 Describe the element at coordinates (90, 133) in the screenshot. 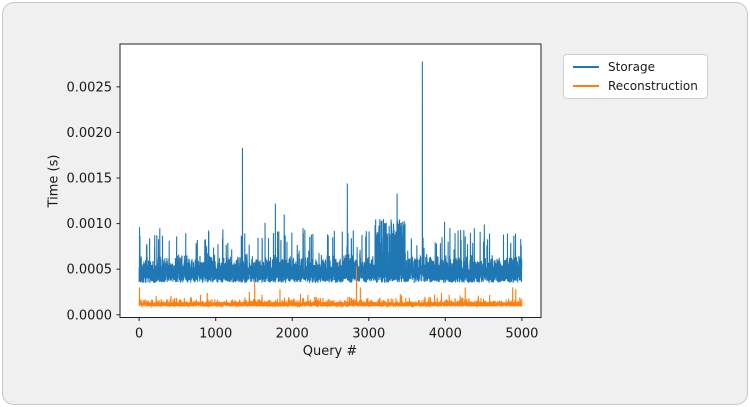

I see `y-tick-label: 0.0020` at that location.